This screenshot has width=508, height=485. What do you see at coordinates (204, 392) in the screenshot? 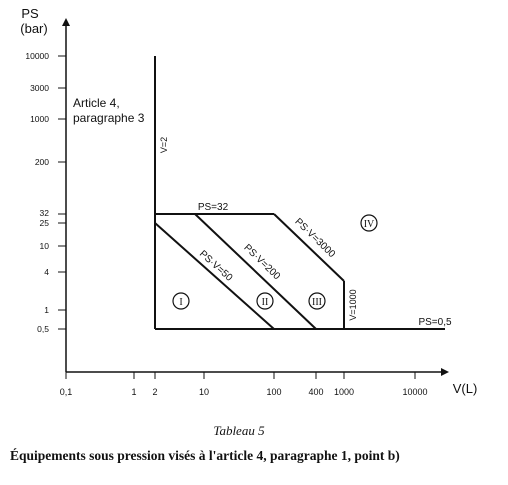
I see `x-tick-label: 10` at bounding box center [204, 392].